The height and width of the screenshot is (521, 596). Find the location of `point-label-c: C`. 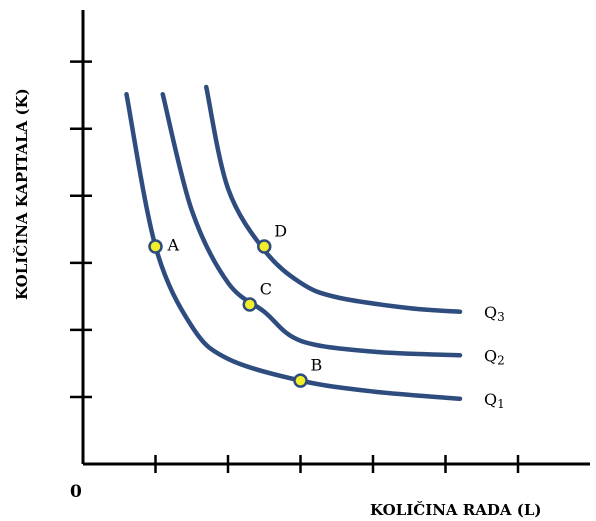

point-label-c: C is located at coordinates (266, 289).